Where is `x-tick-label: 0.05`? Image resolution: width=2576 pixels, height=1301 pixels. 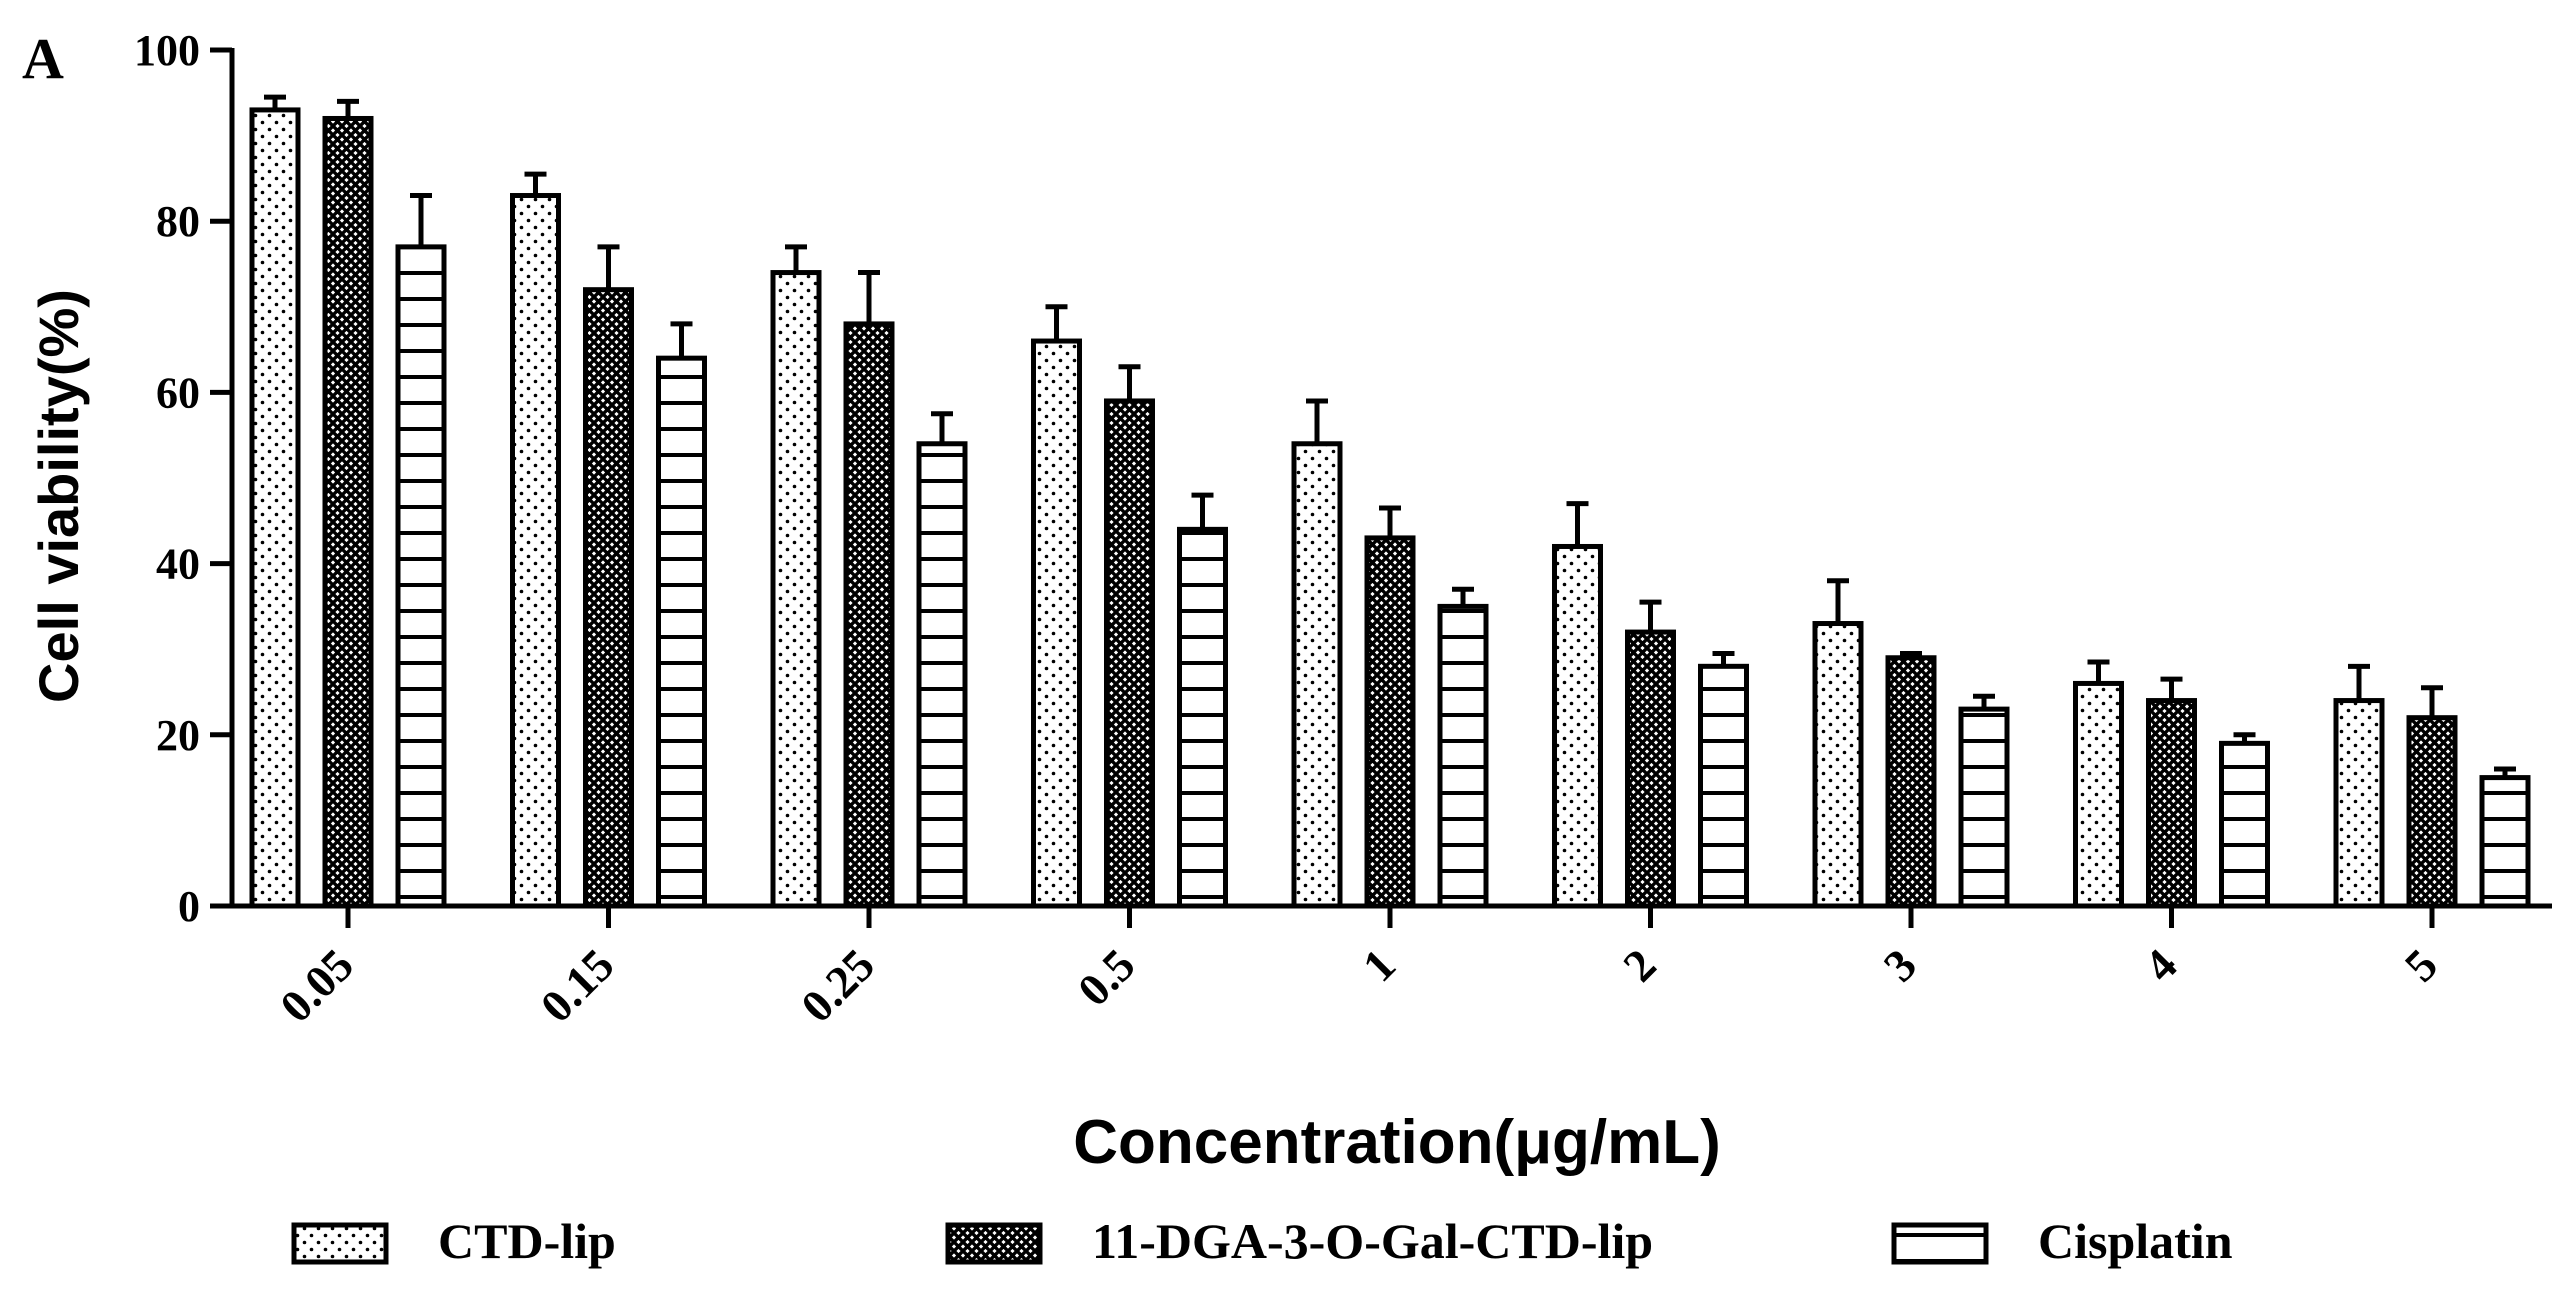
x-tick-label: 0.05 is located at coordinates (316, 985).